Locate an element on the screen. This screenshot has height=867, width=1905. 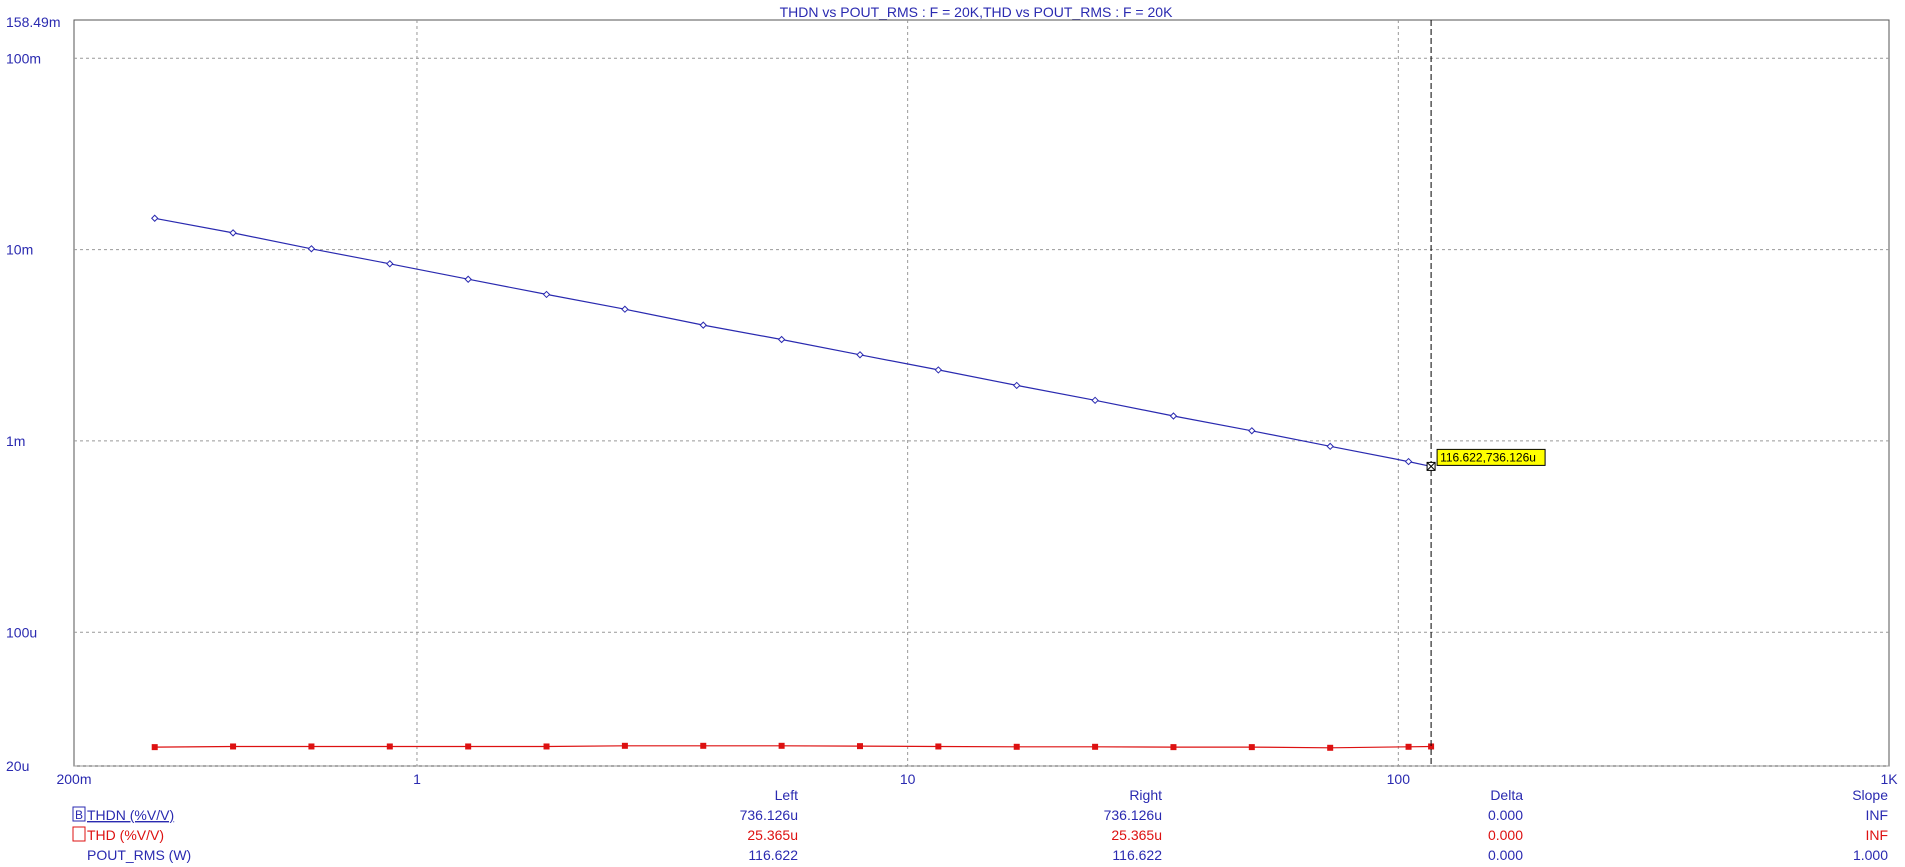
readout-row: THD (%V/V) 25.365u 25.365u 0.000 INF is located at coordinates (980, 834).